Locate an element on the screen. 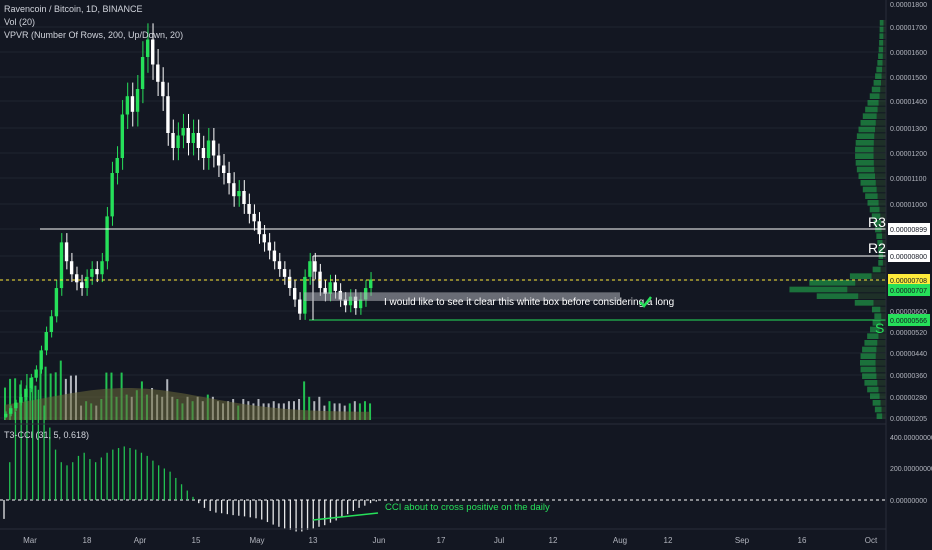  cci-tick-label: 200.00000000 is located at coordinates (911, 469).